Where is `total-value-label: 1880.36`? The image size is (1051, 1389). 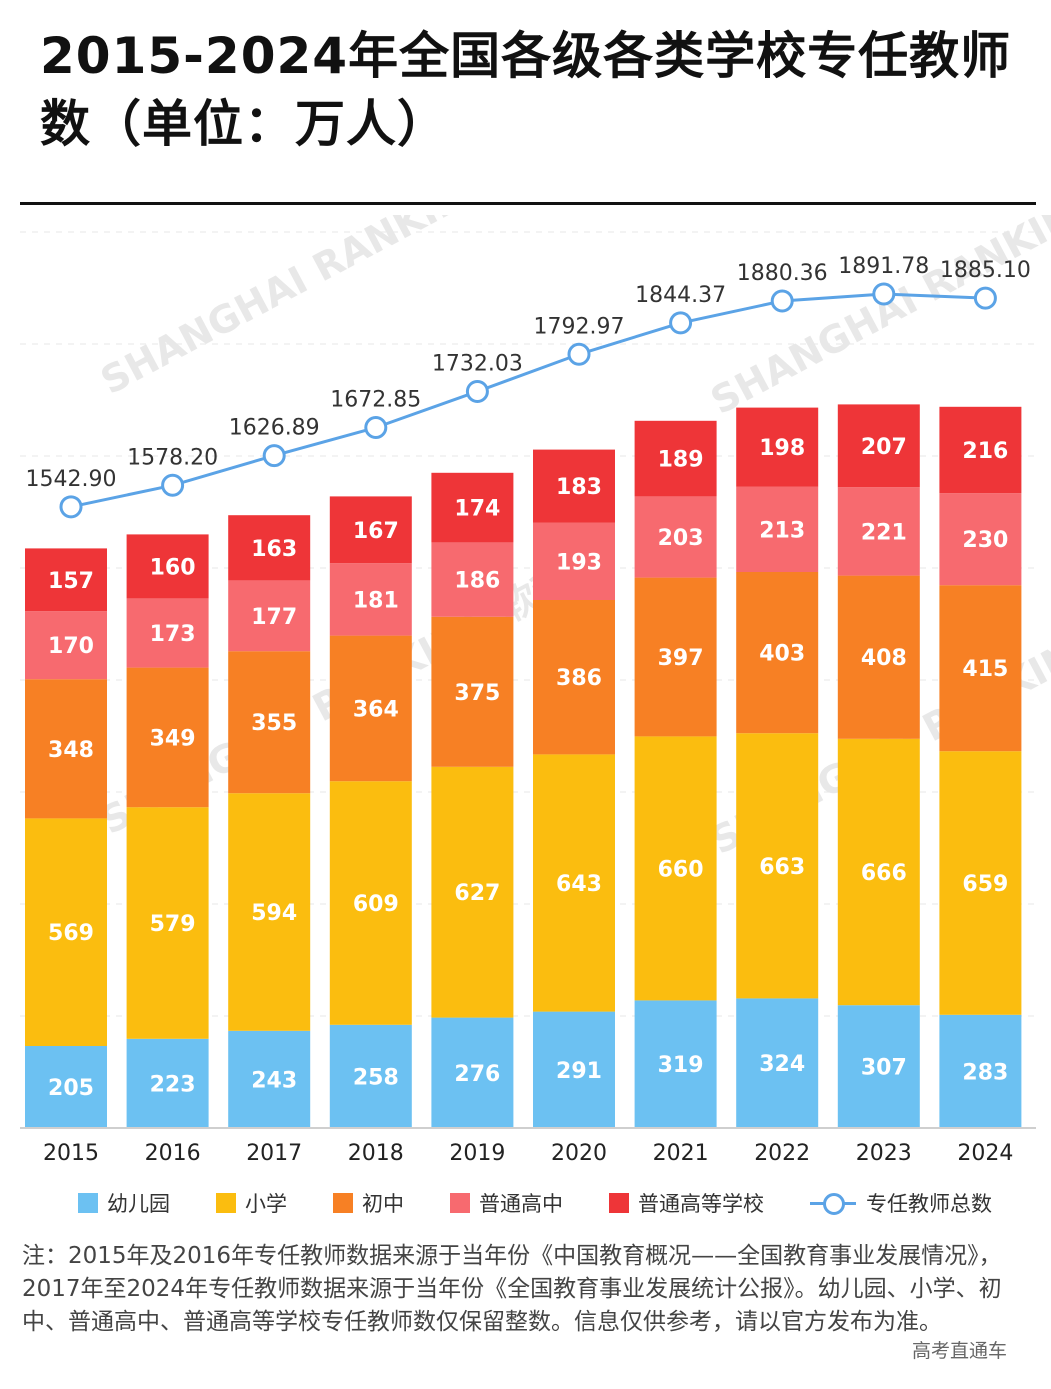
total-value-label: 1880.36 is located at coordinates (782, 273).